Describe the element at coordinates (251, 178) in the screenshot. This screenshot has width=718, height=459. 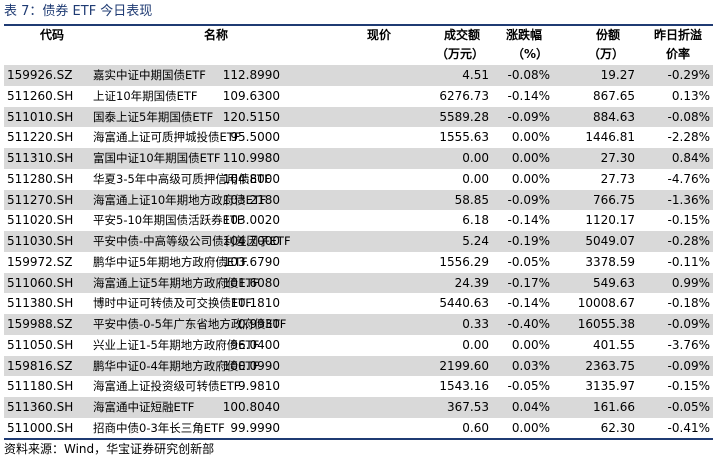
I see `cell-price: 104.8000` at that location.